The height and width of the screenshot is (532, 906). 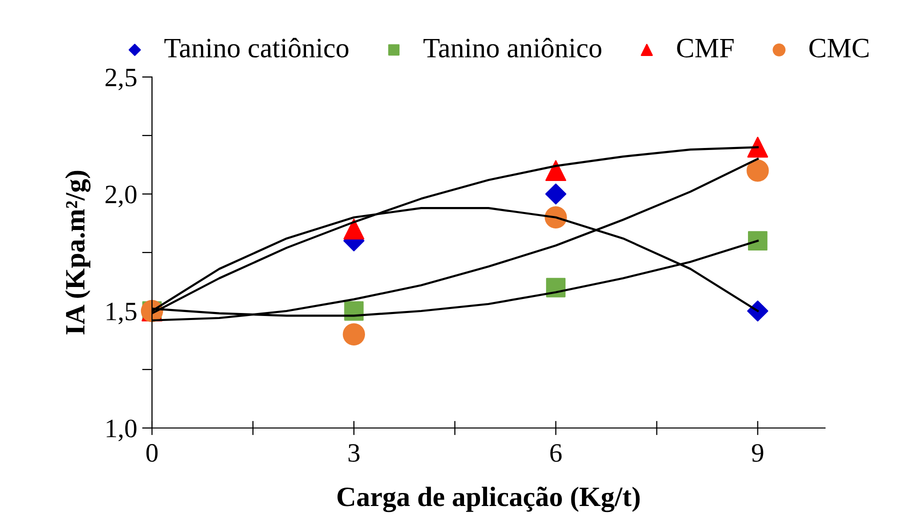 I want to click on legend-label: CMF, so click(x=705, y=48).